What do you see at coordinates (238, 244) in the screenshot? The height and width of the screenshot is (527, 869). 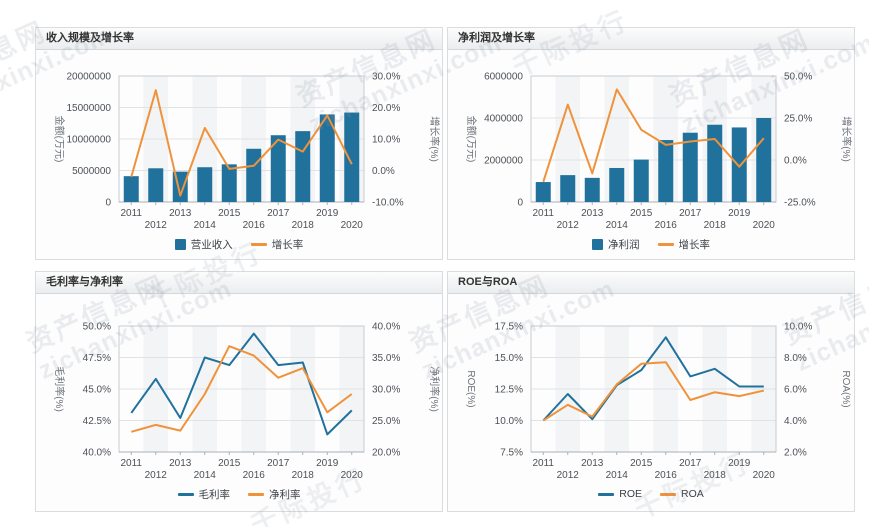 I see `chart-legend: 营业收入 增长率` at bounding box center [238, 244].